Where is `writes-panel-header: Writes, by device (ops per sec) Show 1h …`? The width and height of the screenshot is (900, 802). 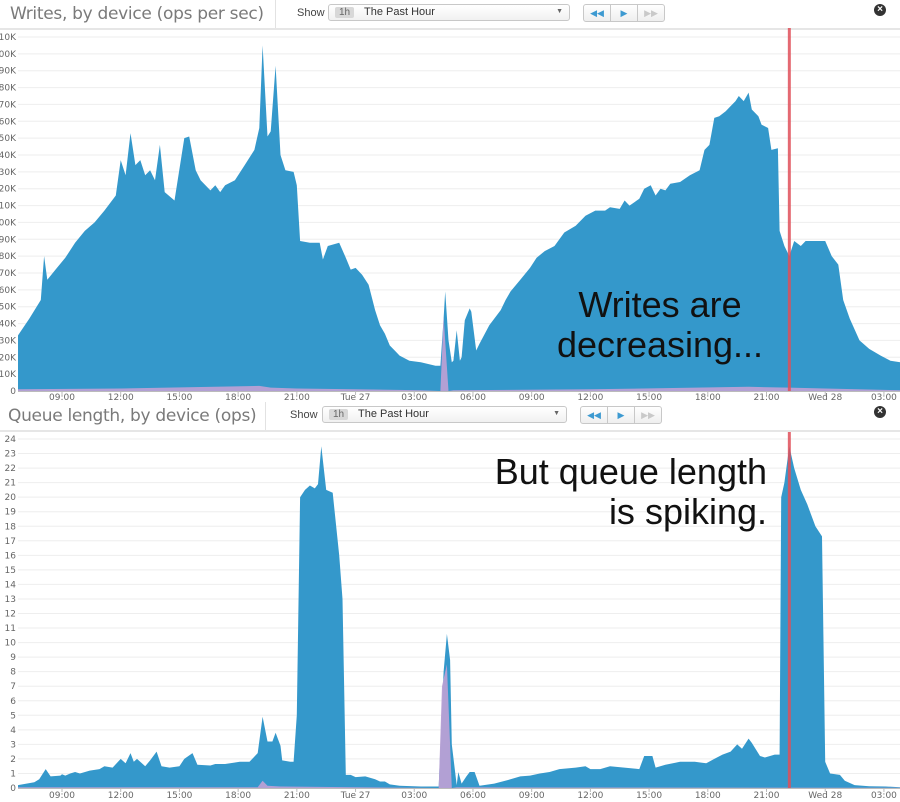
writes-panel-header: Writes, by device (ops per sec) Show 1h … is located at coordinates (450, 15).